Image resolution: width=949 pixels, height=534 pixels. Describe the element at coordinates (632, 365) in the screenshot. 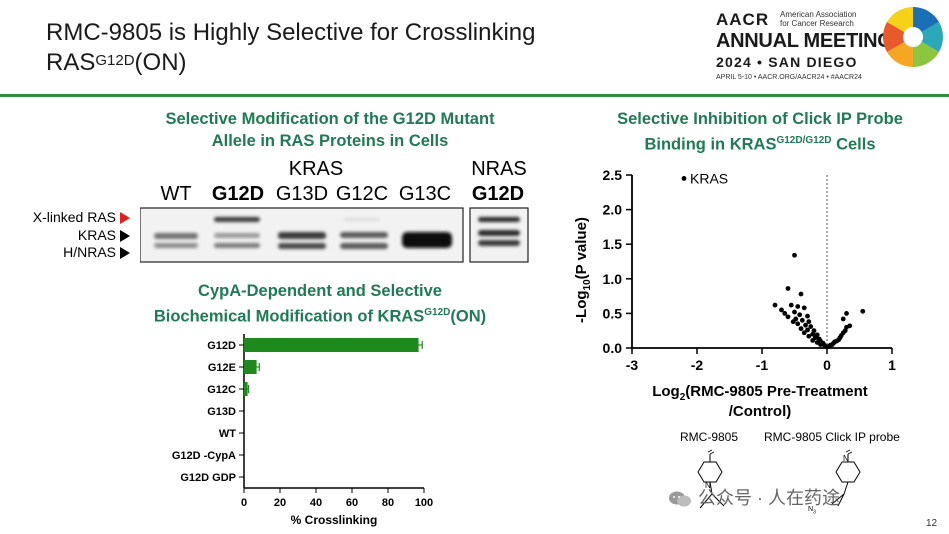

I see `volcano-x-tick-label: -3` at that location.